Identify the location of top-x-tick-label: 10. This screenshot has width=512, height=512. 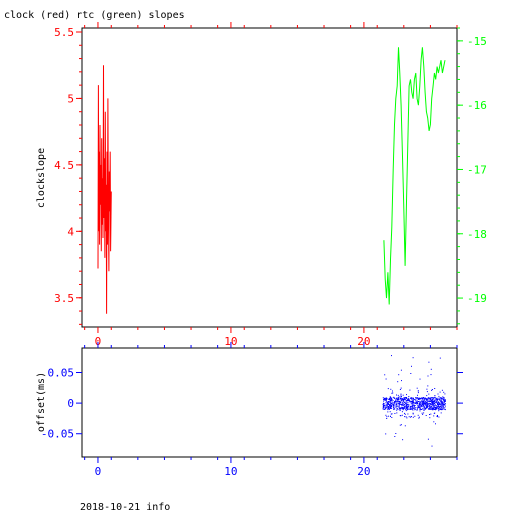
(230, 341).